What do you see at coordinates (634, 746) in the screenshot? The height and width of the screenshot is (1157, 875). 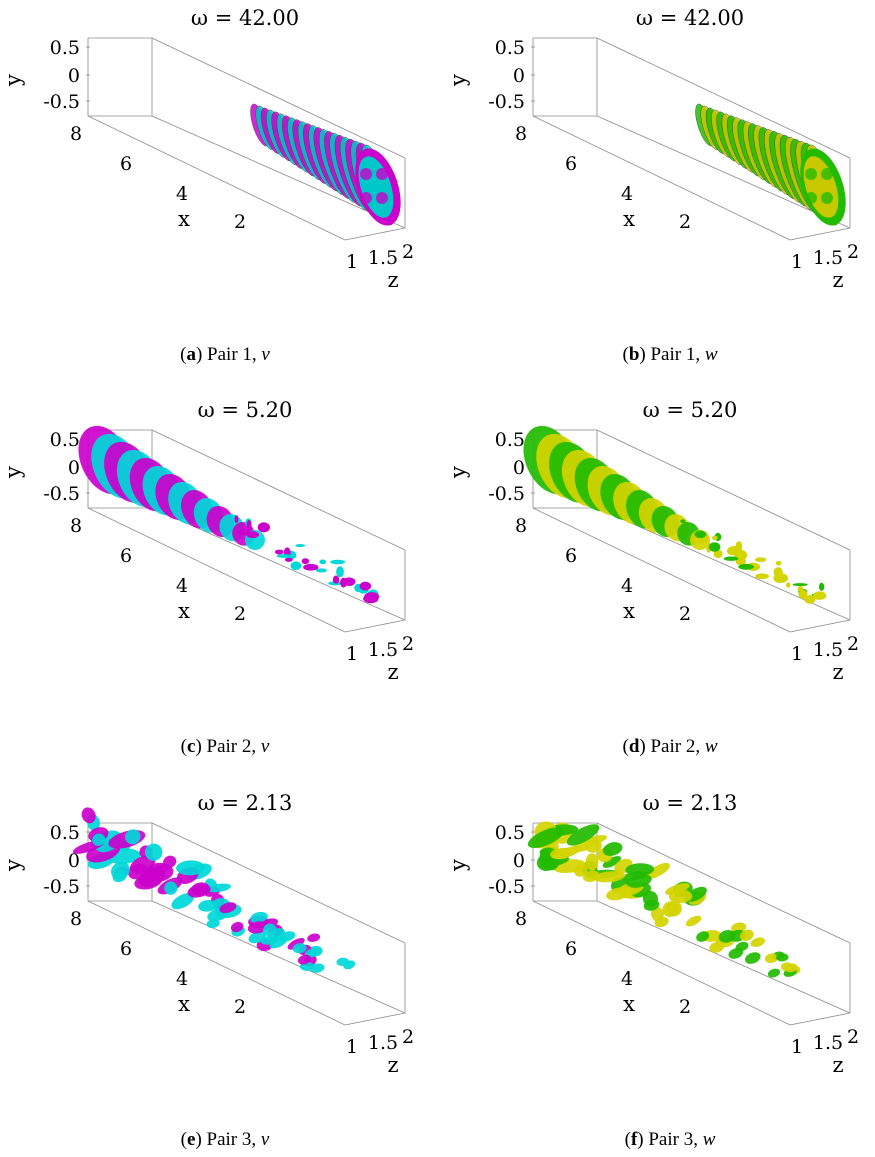 I see `caption-letter: d` at bounding box center [634, 746].